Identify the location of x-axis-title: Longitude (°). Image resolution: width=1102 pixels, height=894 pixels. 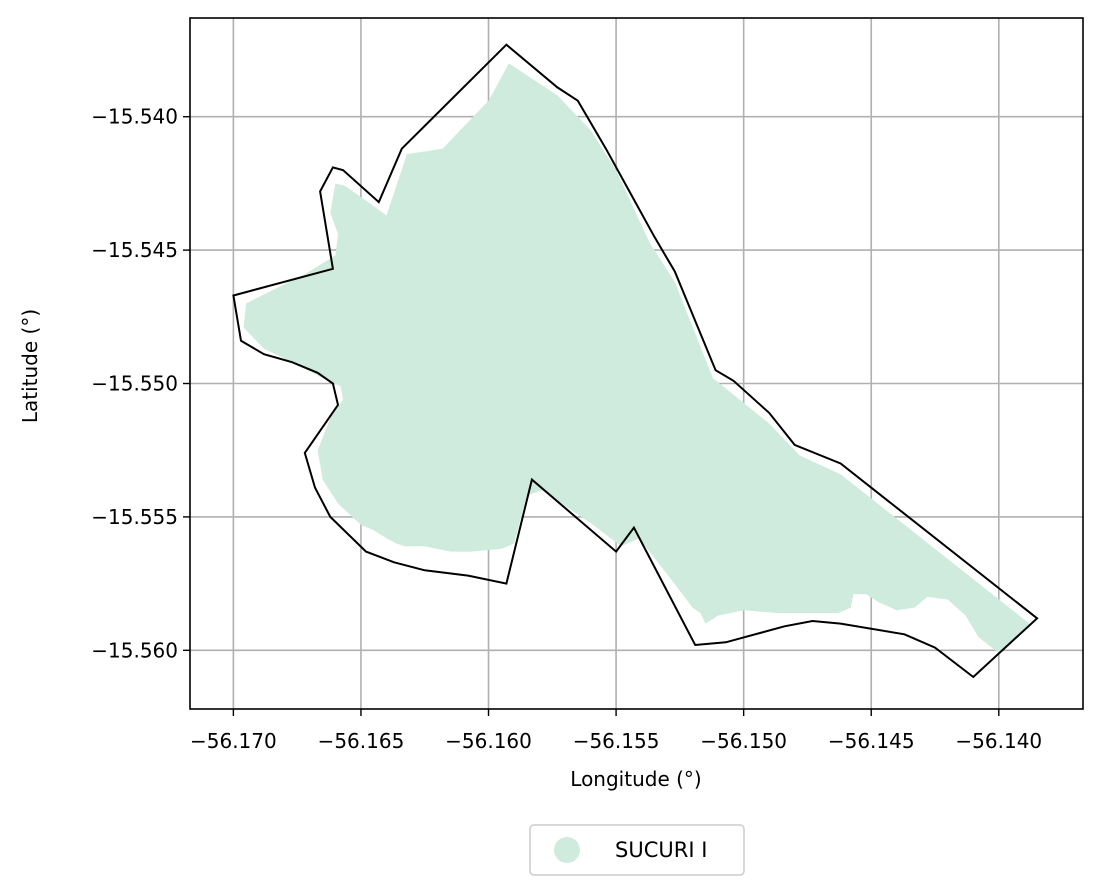
(635, 779).